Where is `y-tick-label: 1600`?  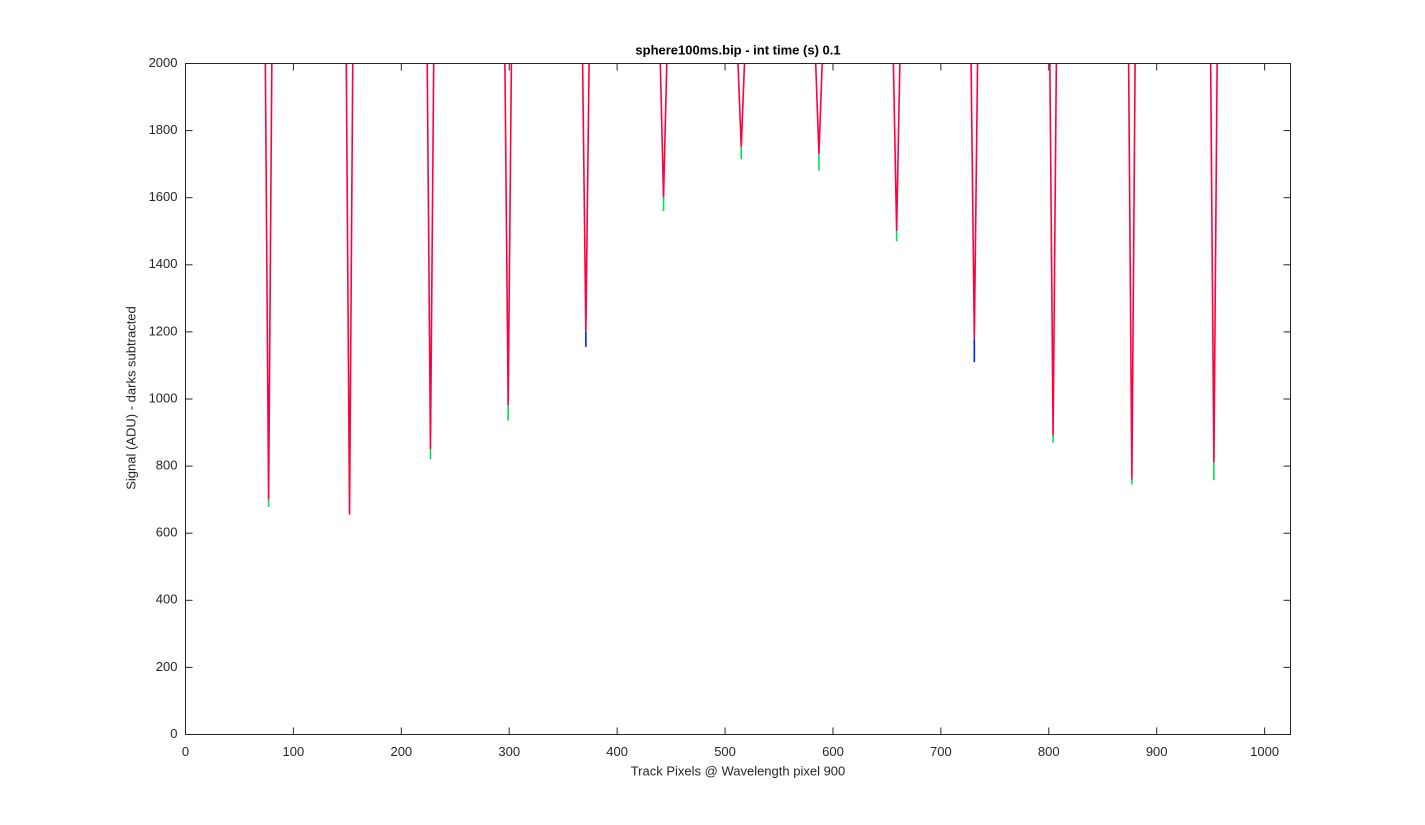 y-tick-label: 1600 is located at coordinates (163, 196).